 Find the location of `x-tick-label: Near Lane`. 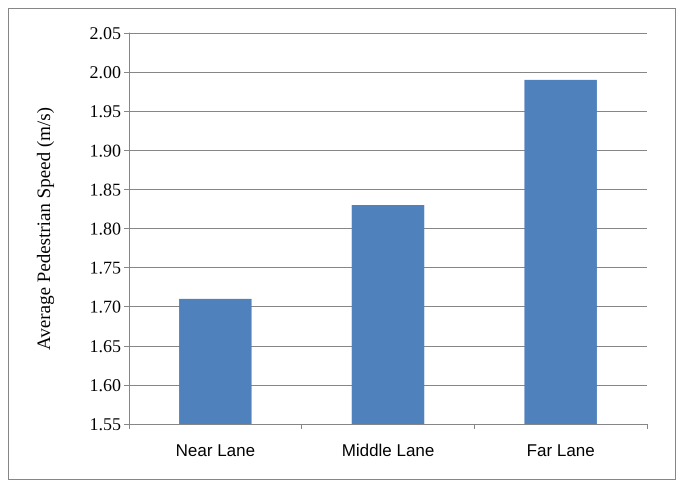

x-tick-label: Near Lane is located at coordinates (216, 450).